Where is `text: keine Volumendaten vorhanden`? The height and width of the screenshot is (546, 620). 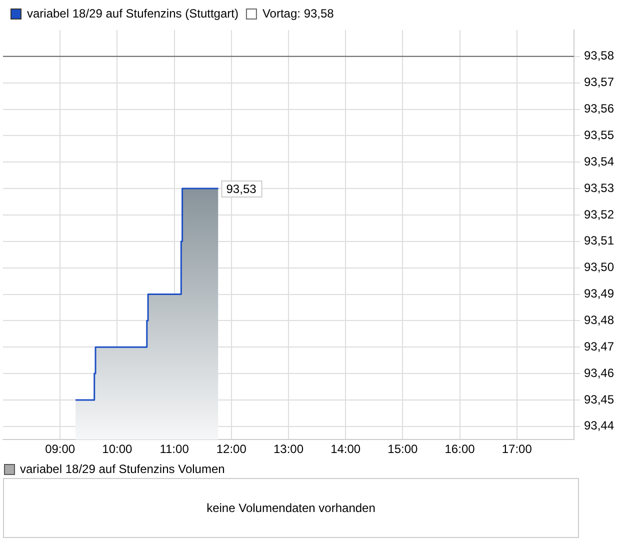 text: keine Volumendaten vorhanden is located at coordinates (291, 508).